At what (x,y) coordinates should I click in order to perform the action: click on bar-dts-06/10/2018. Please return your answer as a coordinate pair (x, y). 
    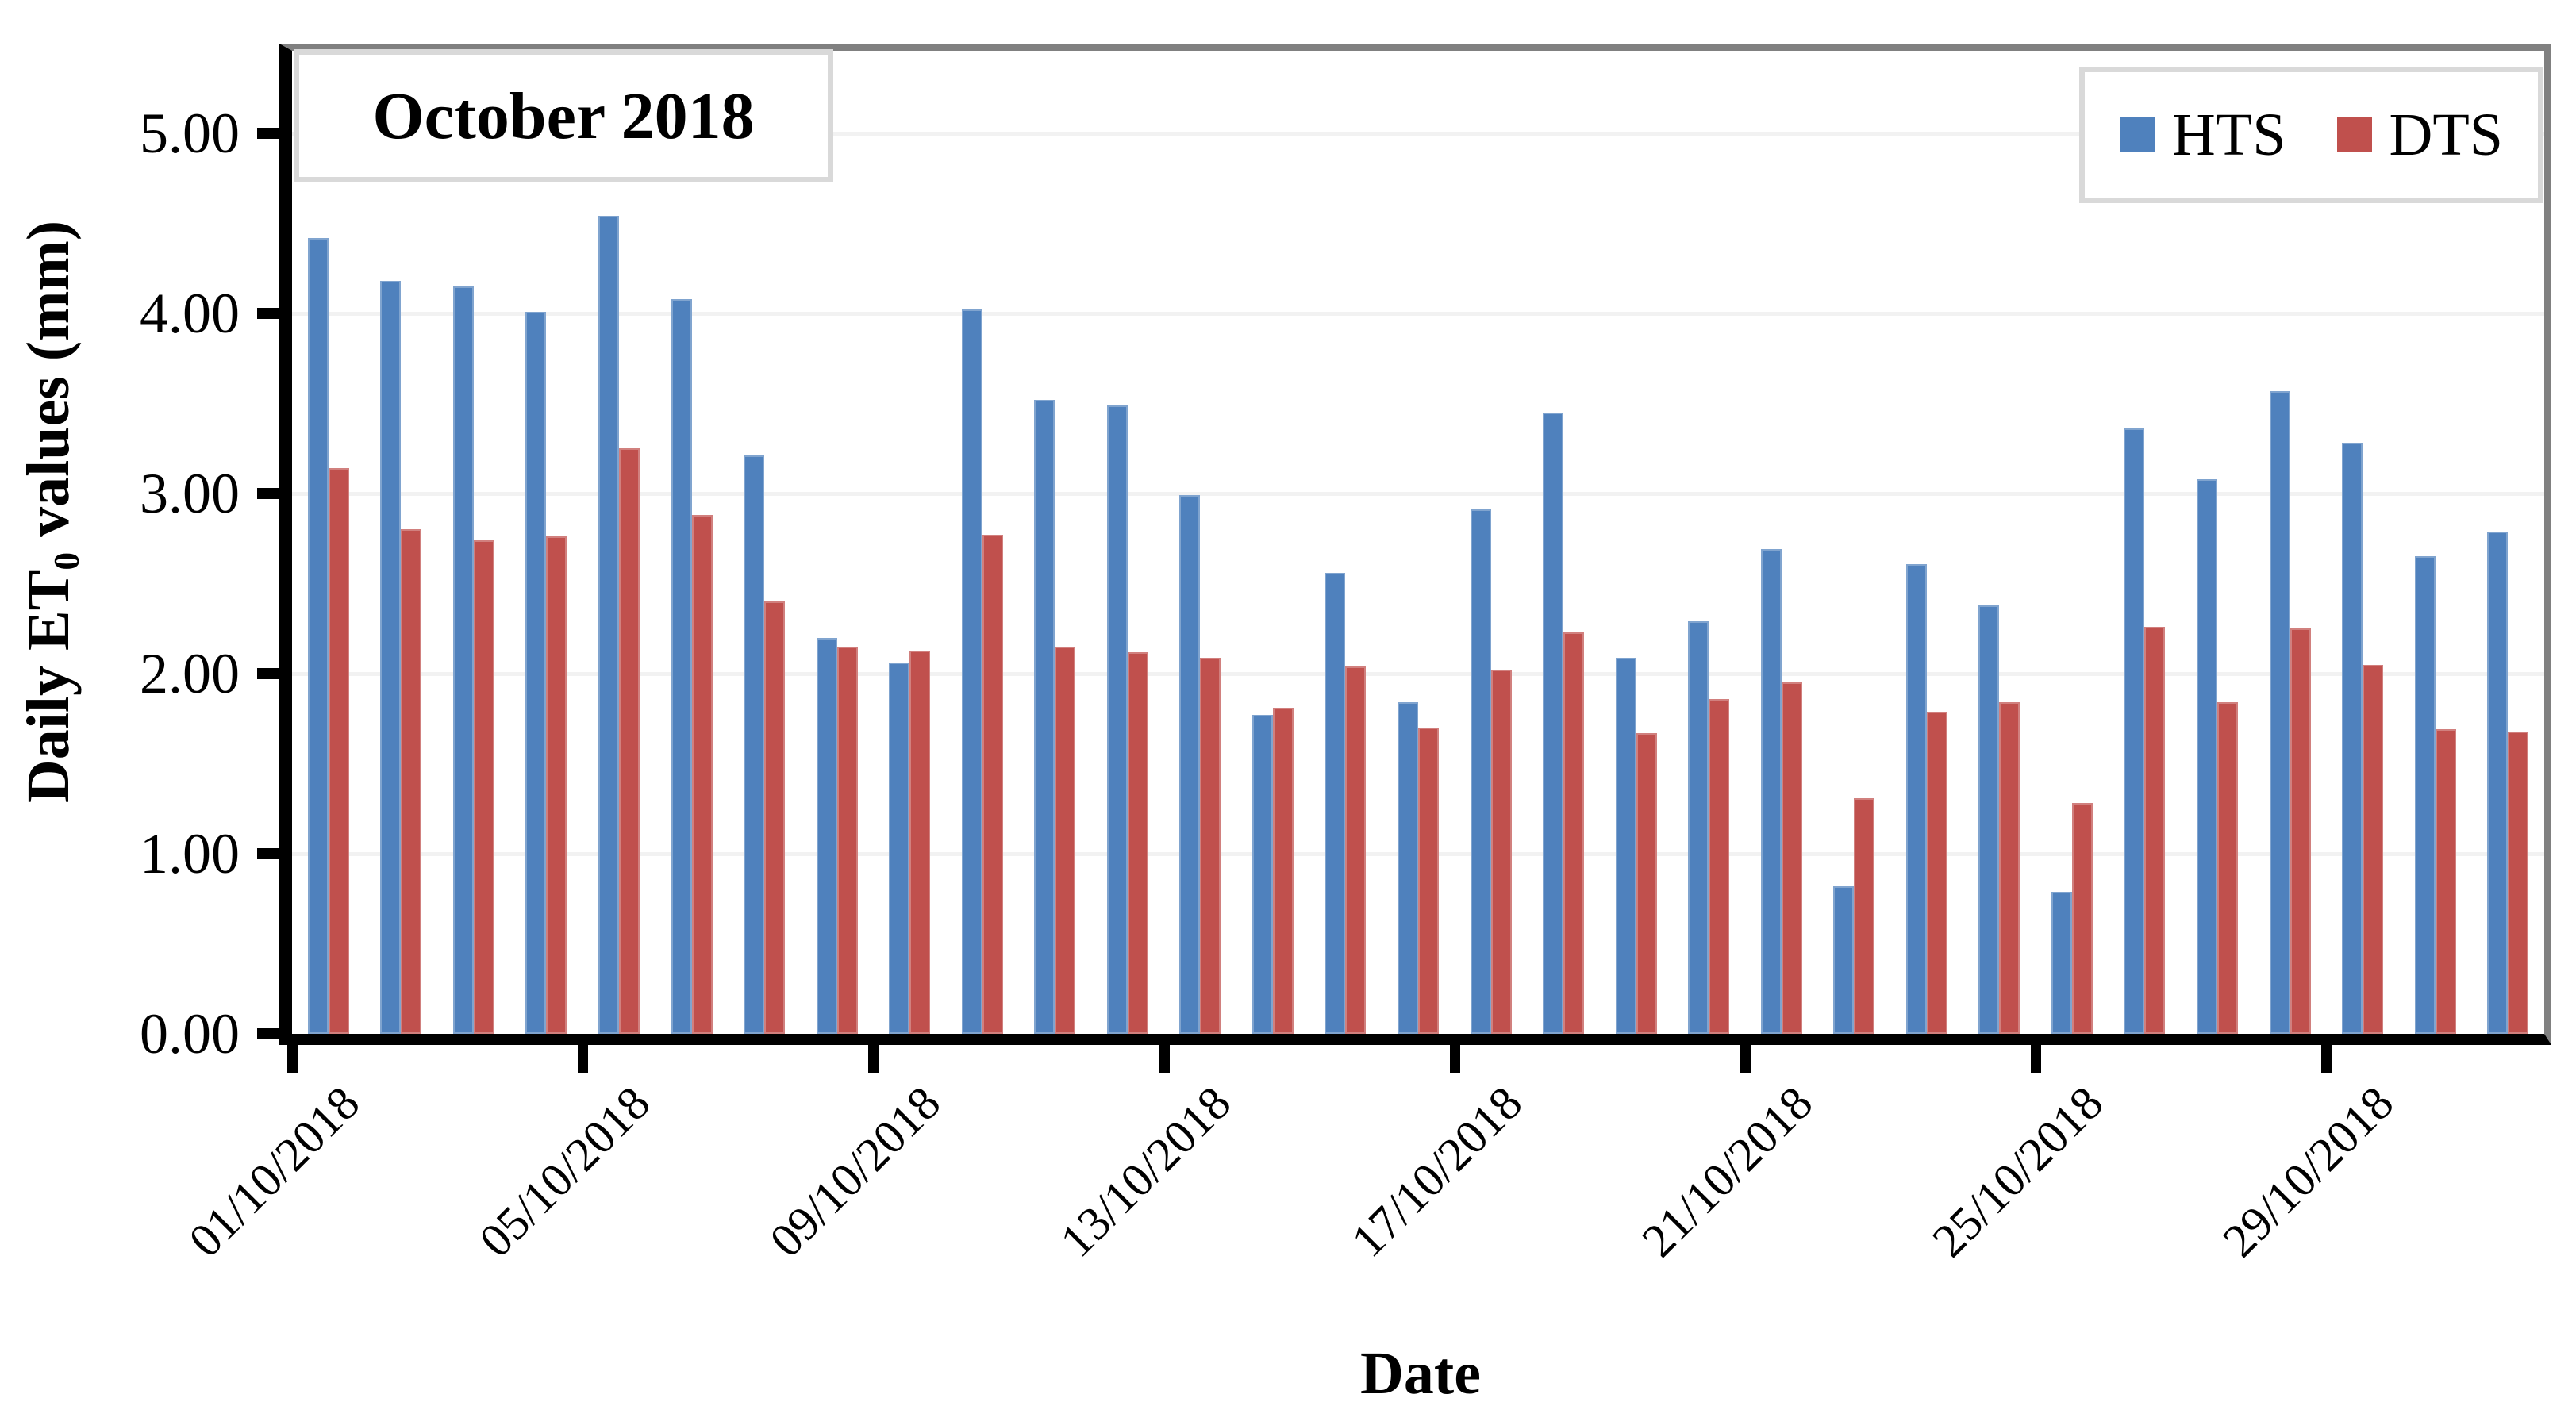
    Looking at the image, I should click on (702, 775).